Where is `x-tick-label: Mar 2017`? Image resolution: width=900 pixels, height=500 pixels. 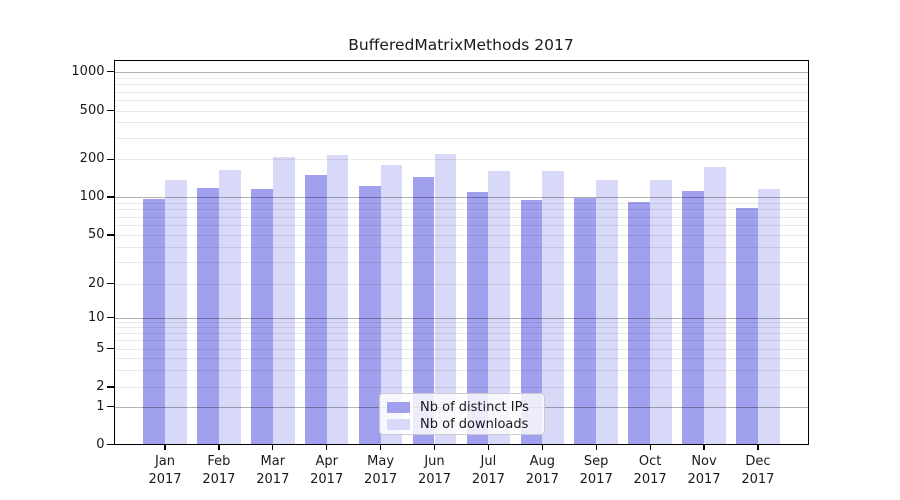
x-tick-label: Mar 2017 is located at coordinates (273, 470).